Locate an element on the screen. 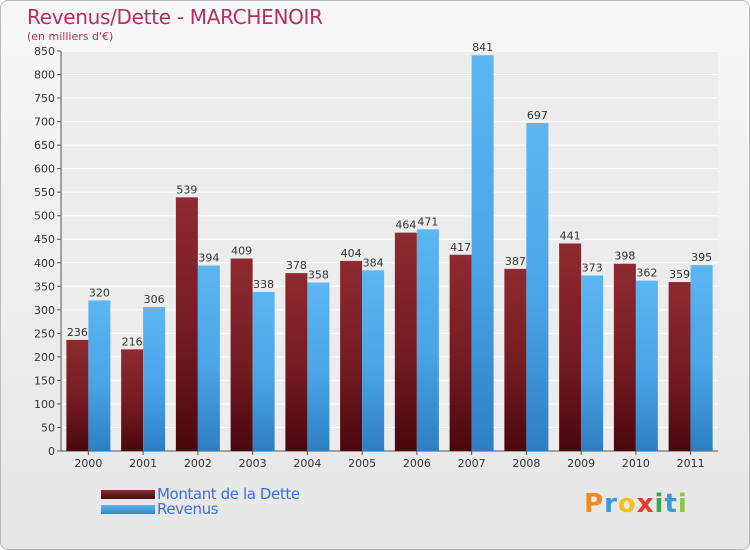  data-label-dette: 409 is located at coordinates (241, 251).